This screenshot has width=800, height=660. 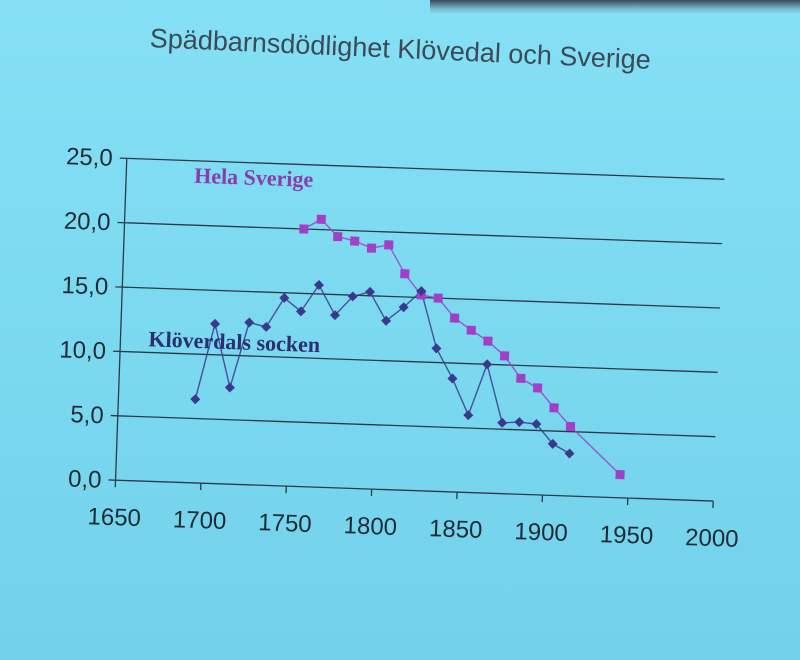 What do you see at coordinates (456, 529) in the screenshot?
I see `x-tick-label: 1850` at bounding box center [456, 529].